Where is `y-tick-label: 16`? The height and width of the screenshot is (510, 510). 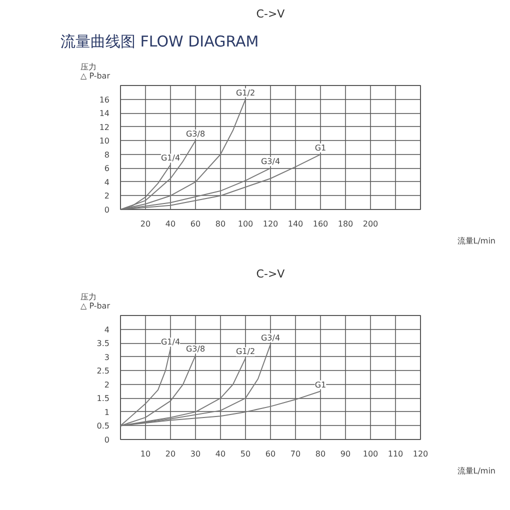
y-tick-label: 16 is located at coordinates (104, 99).